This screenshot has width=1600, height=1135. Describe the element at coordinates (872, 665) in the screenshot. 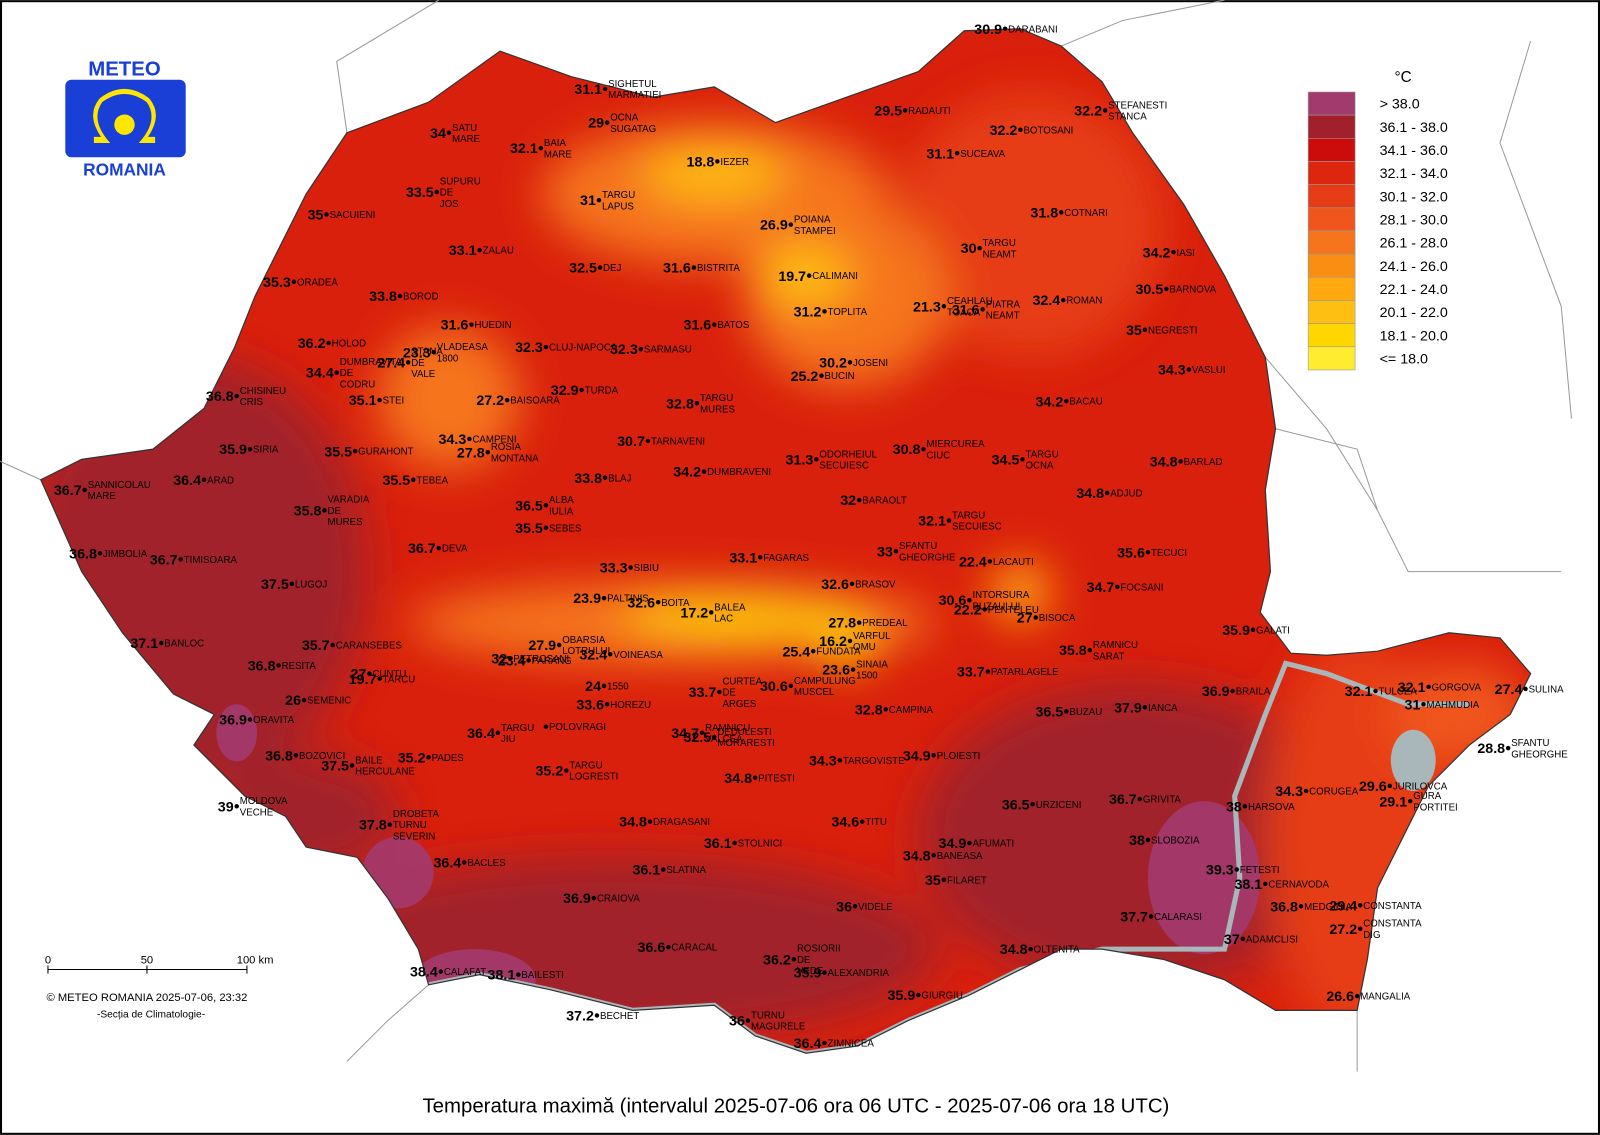

I see `station-name: SINAIA` at that location.